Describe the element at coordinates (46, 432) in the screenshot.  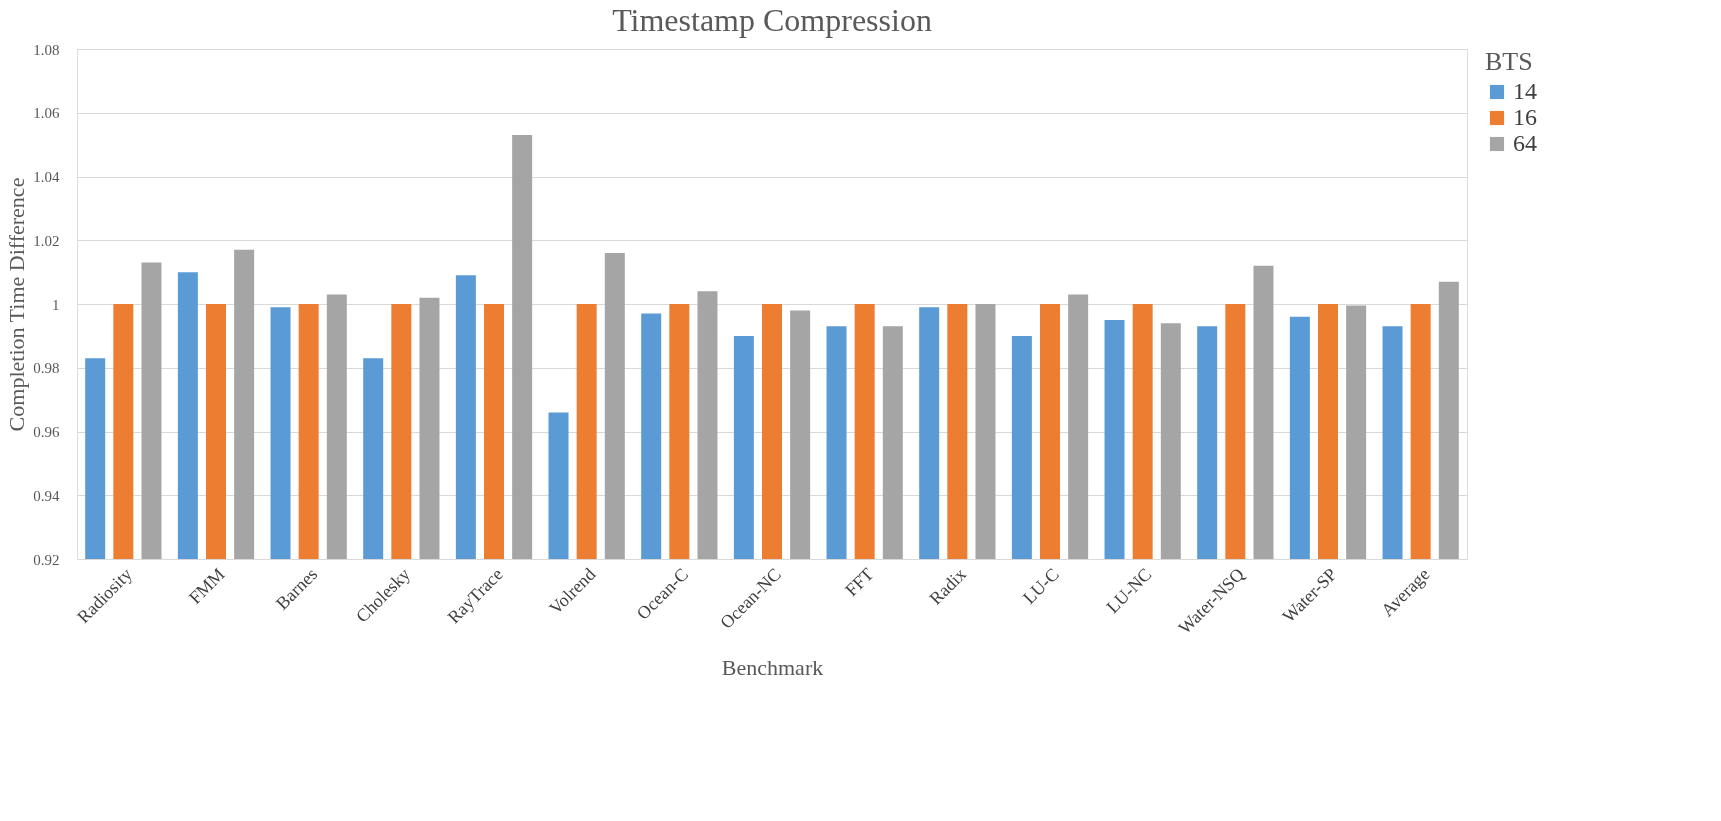
I see `y-tick-label: 0.96` at that location.